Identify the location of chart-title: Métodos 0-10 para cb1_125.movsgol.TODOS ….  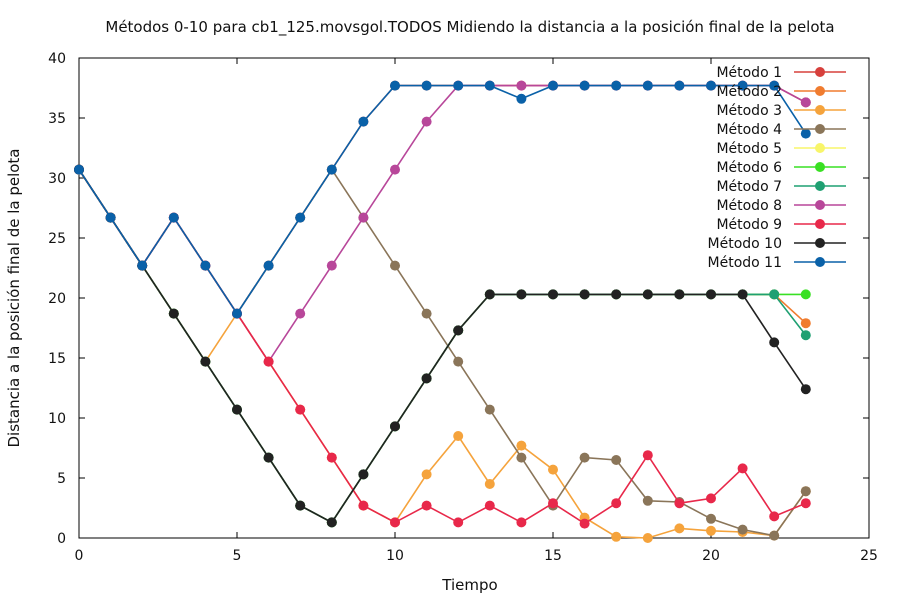
(469, 27).